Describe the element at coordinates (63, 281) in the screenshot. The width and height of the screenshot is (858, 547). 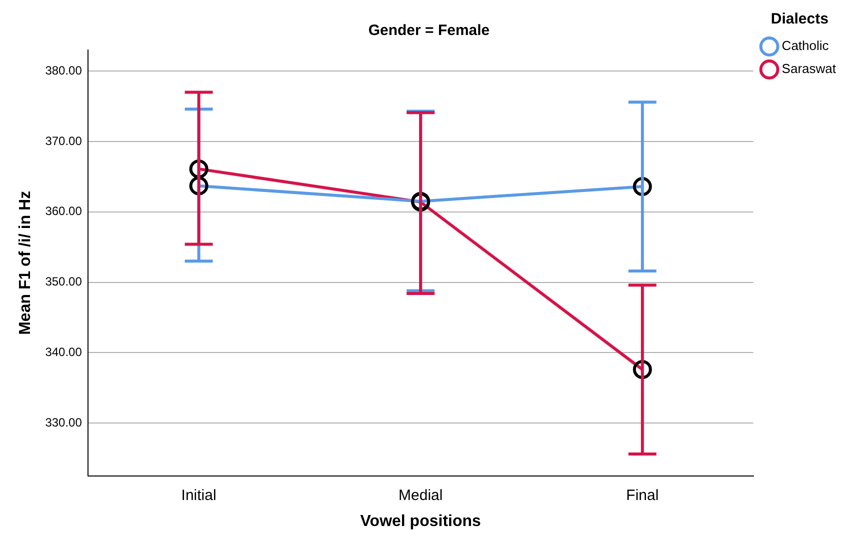
I see `y-tick-label: 350.00` at that location.